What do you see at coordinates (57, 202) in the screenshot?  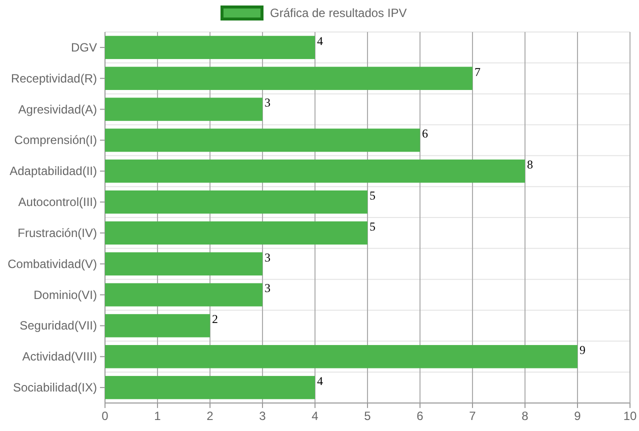 I see `y-tick-label: Autocontrol(III)` at bounding box center [57, 202].